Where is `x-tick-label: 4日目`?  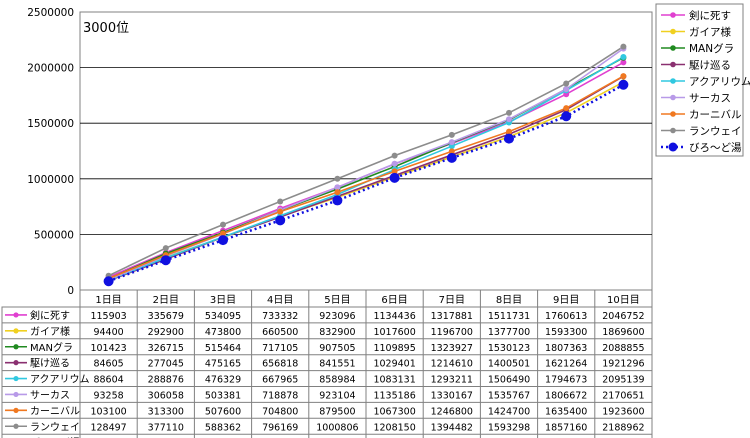 x-tick-label: 4日目 is located at coordinates (280, 300).